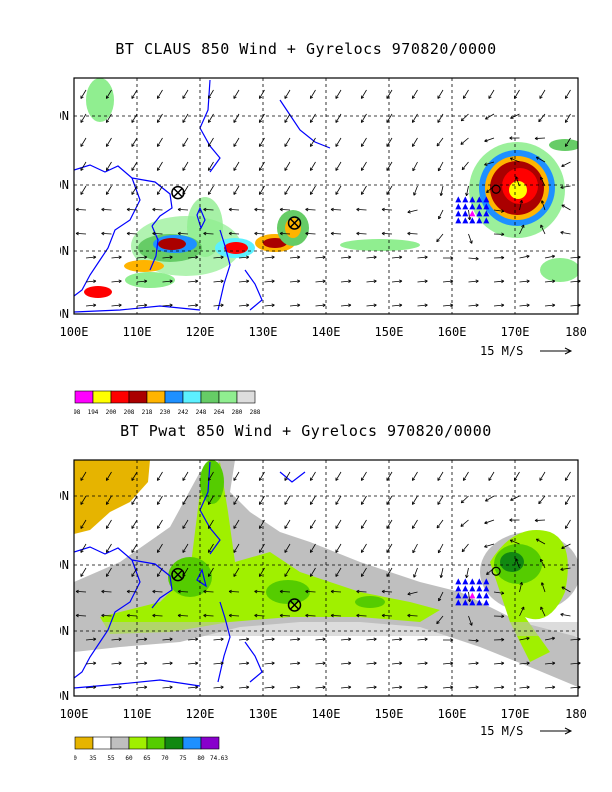  What do you see at coordinates (167, 403) in the screenshot?
I see `claus-colorbar: 198 194 200 208 218 230 242 248 264 280 288` at bounding box center [167, 403].